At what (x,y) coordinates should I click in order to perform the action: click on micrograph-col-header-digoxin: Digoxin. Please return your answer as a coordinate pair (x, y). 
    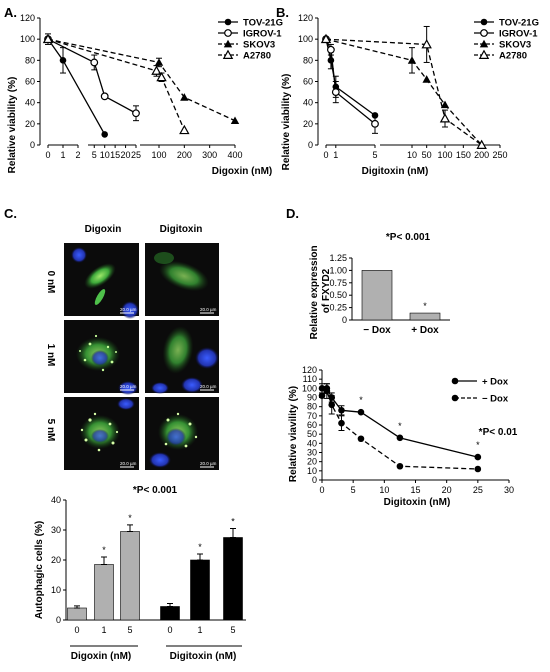
    Looking at the image, I should click on (103, 229).